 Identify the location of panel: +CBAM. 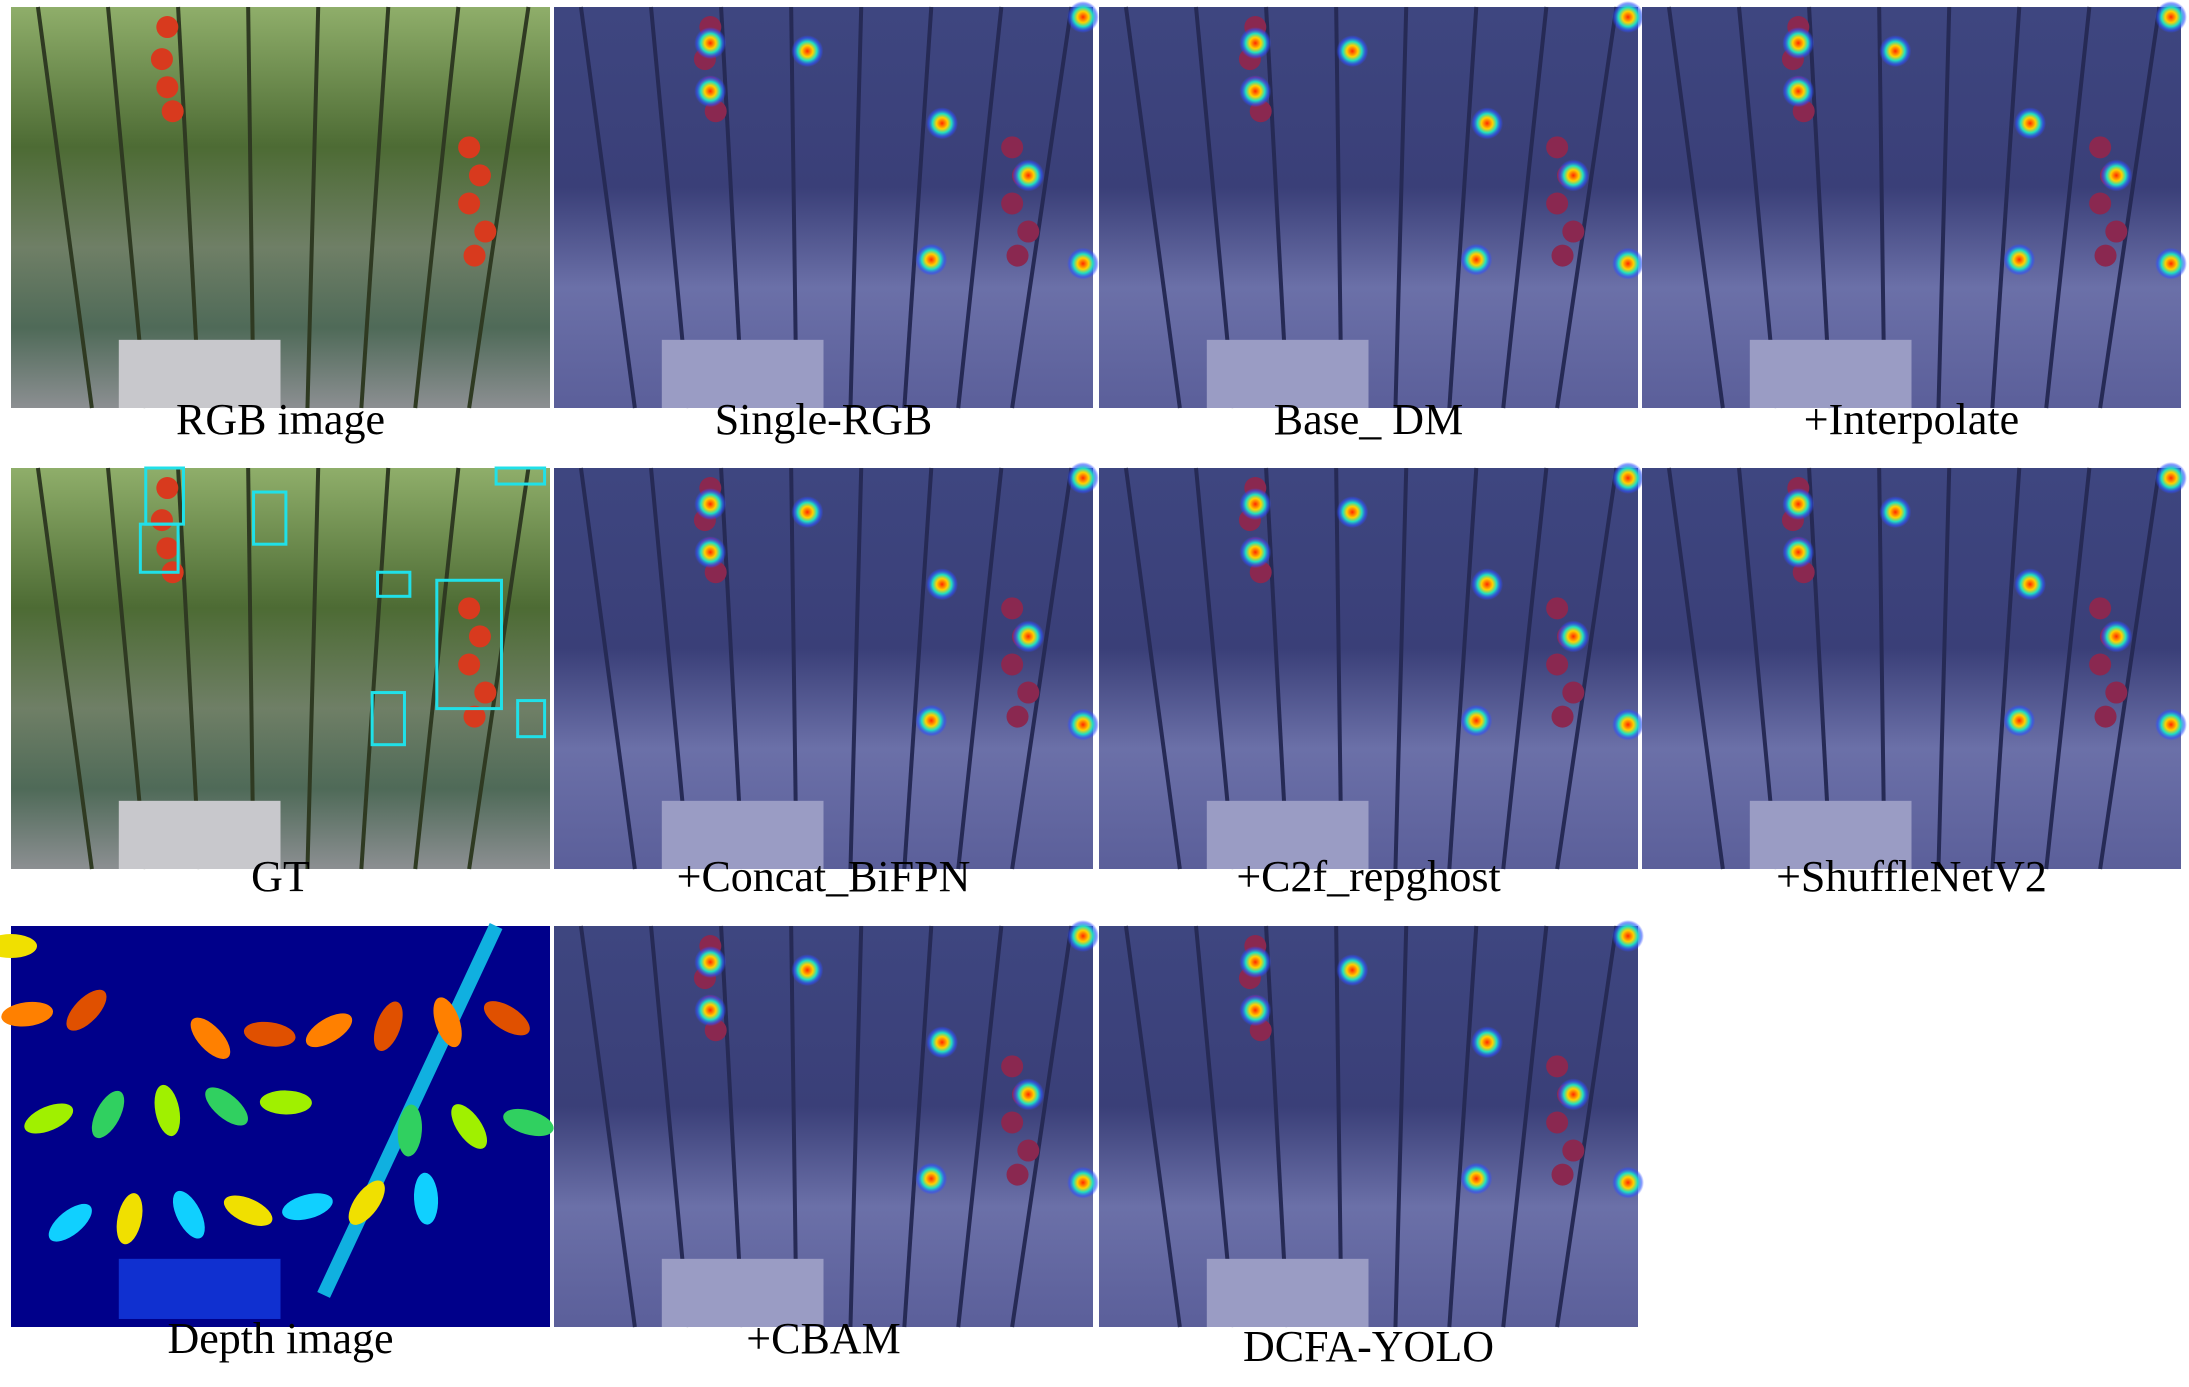
(826, 1141).